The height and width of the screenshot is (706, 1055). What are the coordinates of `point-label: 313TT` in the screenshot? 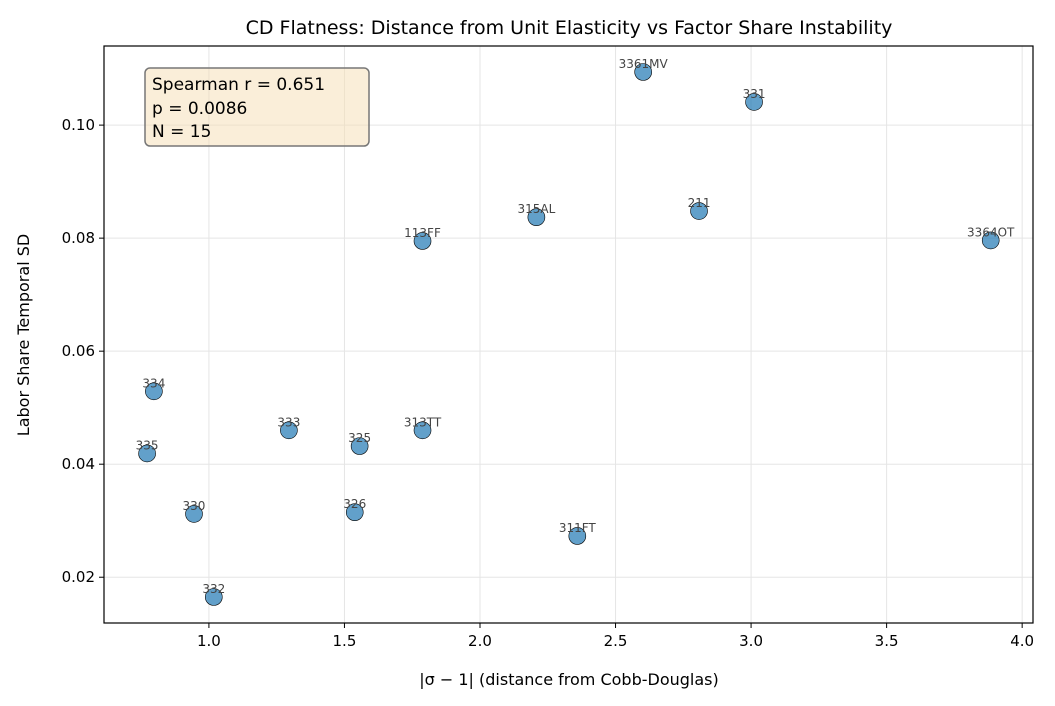 It's located at (423, 422).